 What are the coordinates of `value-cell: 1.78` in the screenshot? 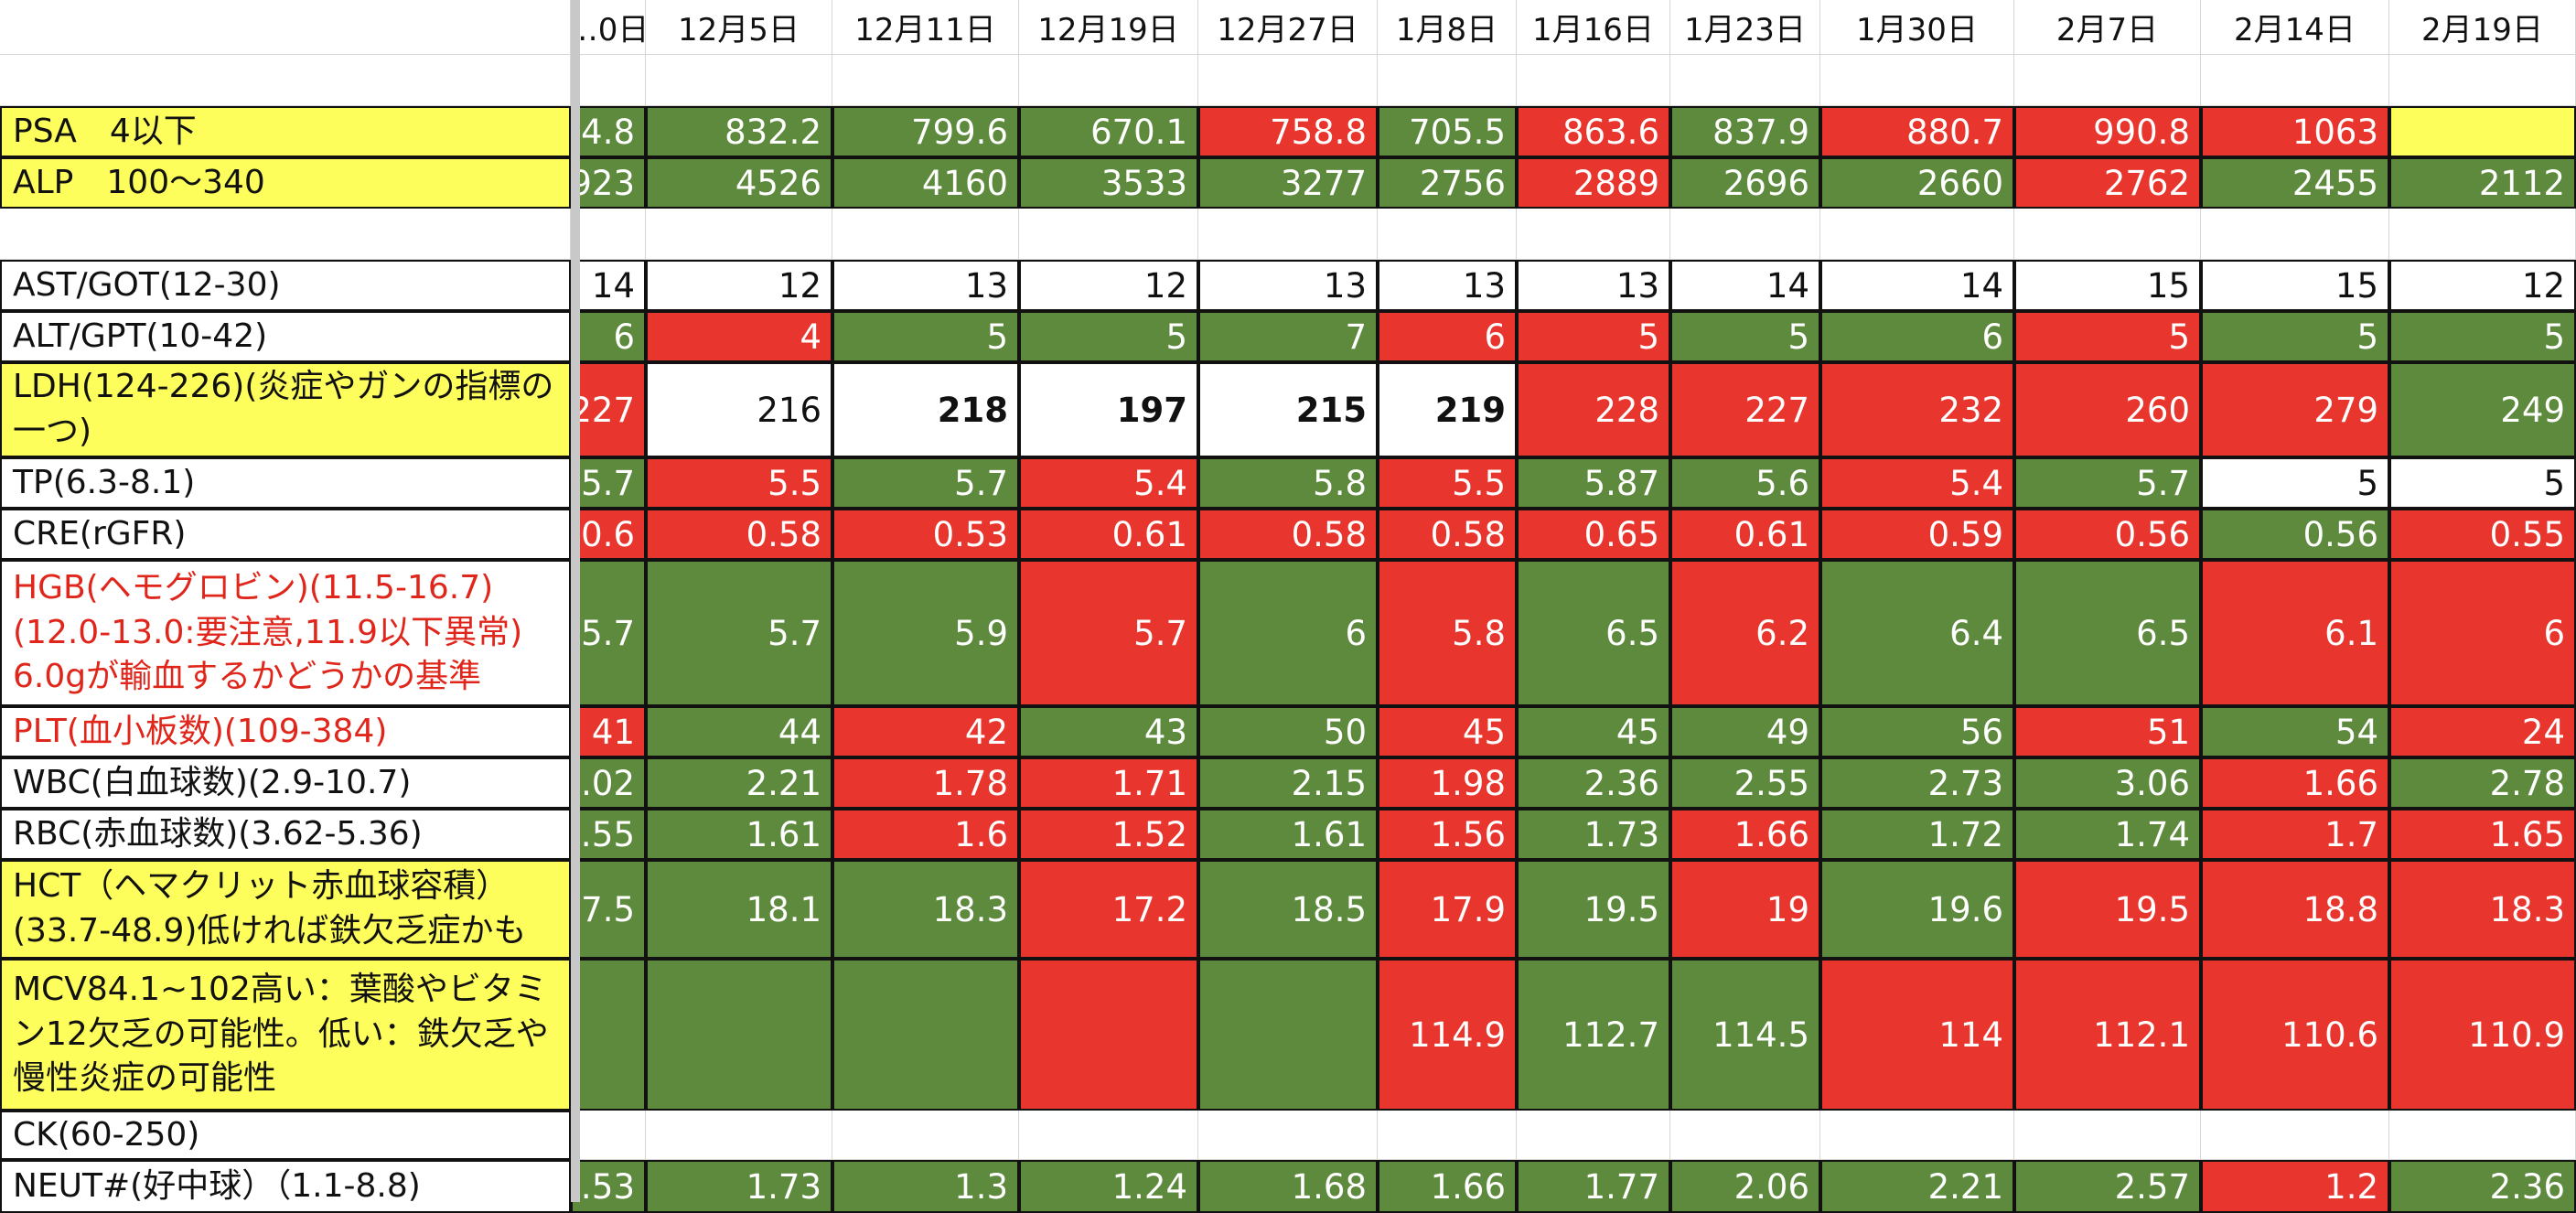 It's located at (926, 783).